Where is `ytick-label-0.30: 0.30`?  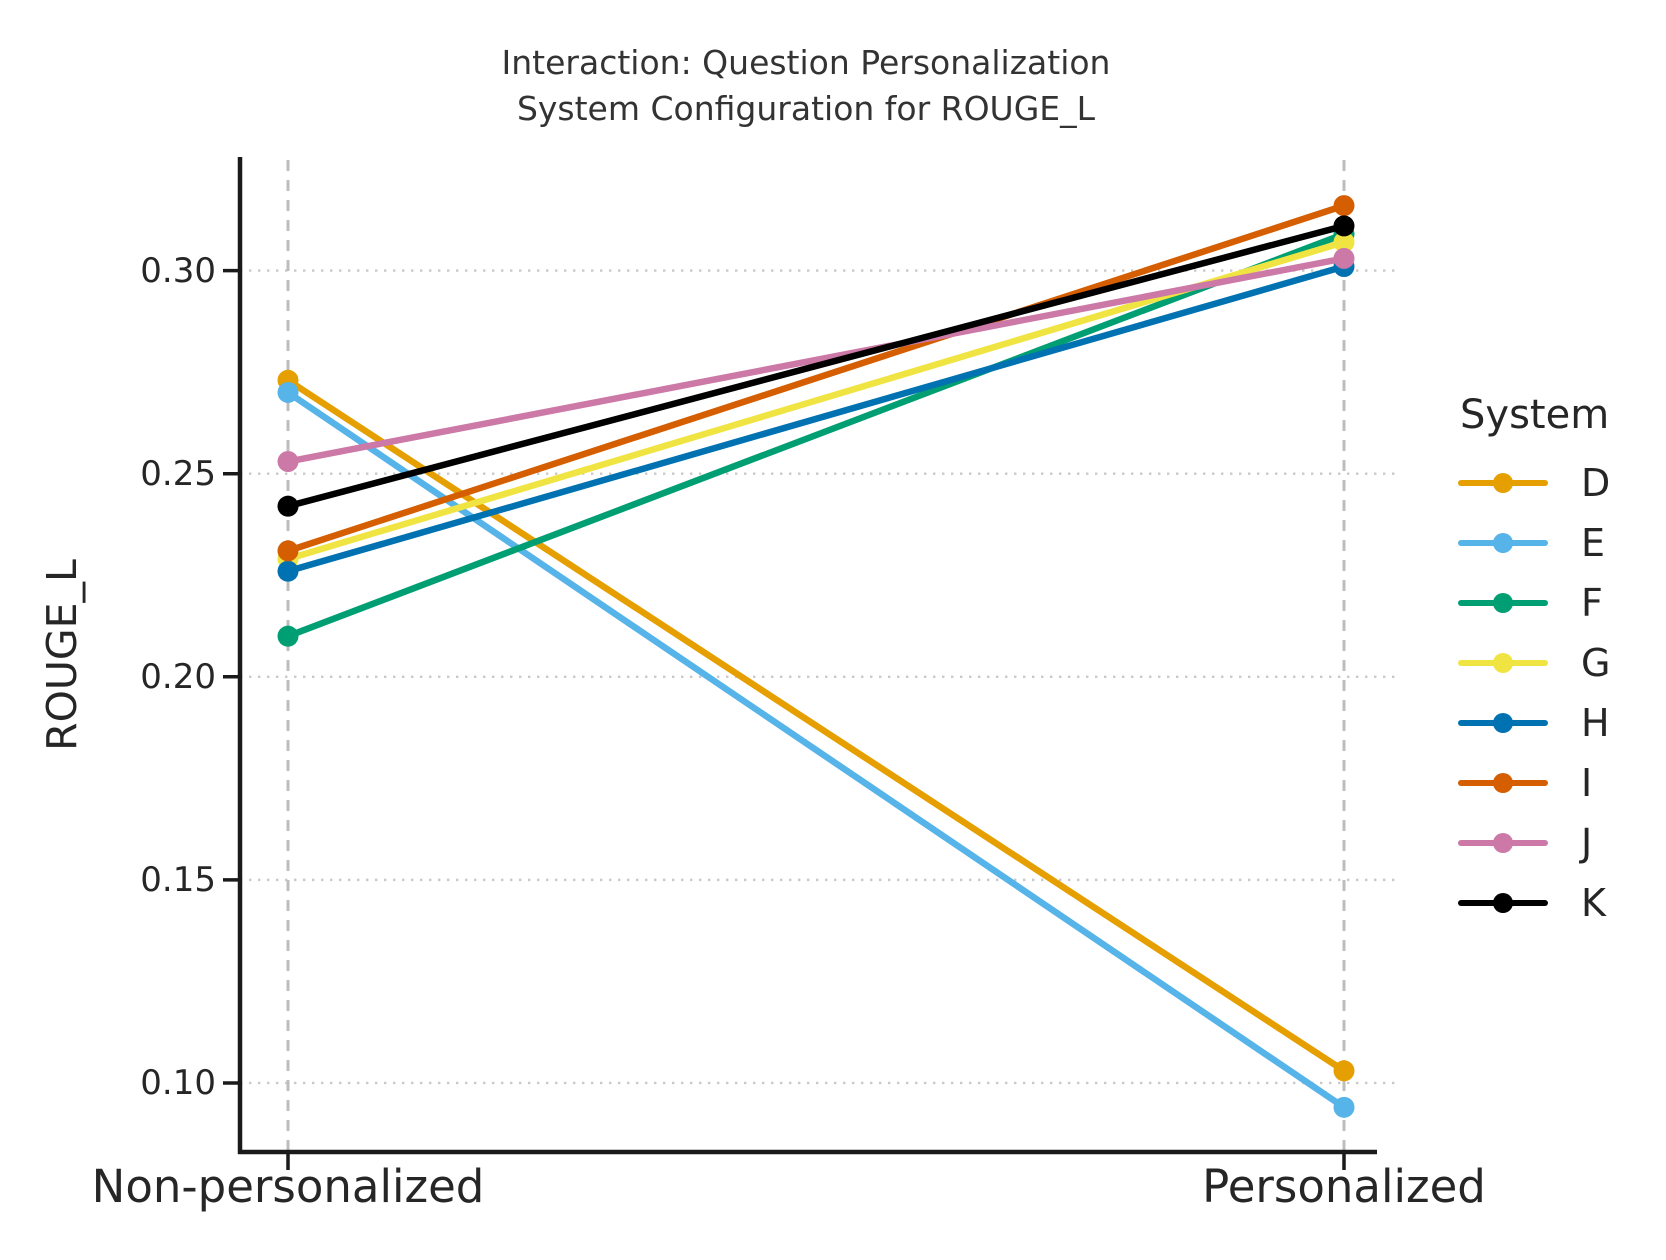 ytick-label-0.30: 0.30 is located at coordinates (178, 270).